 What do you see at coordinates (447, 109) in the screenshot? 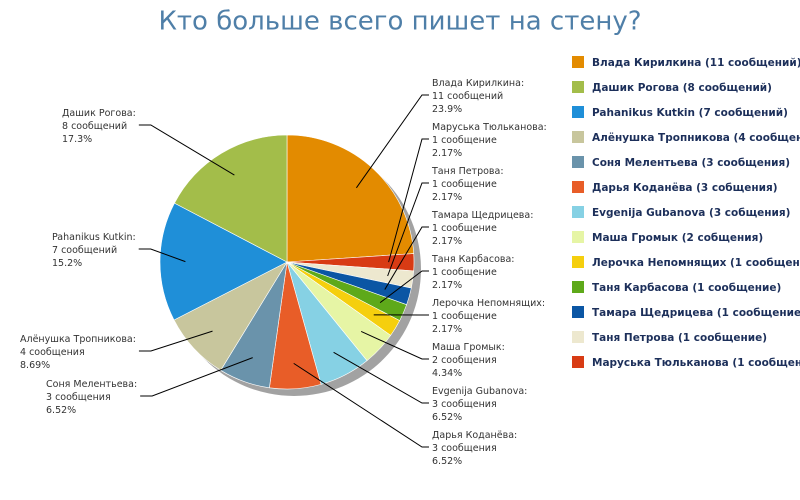
I see `value-label: 23.9%` at bounding box center [447, 109].